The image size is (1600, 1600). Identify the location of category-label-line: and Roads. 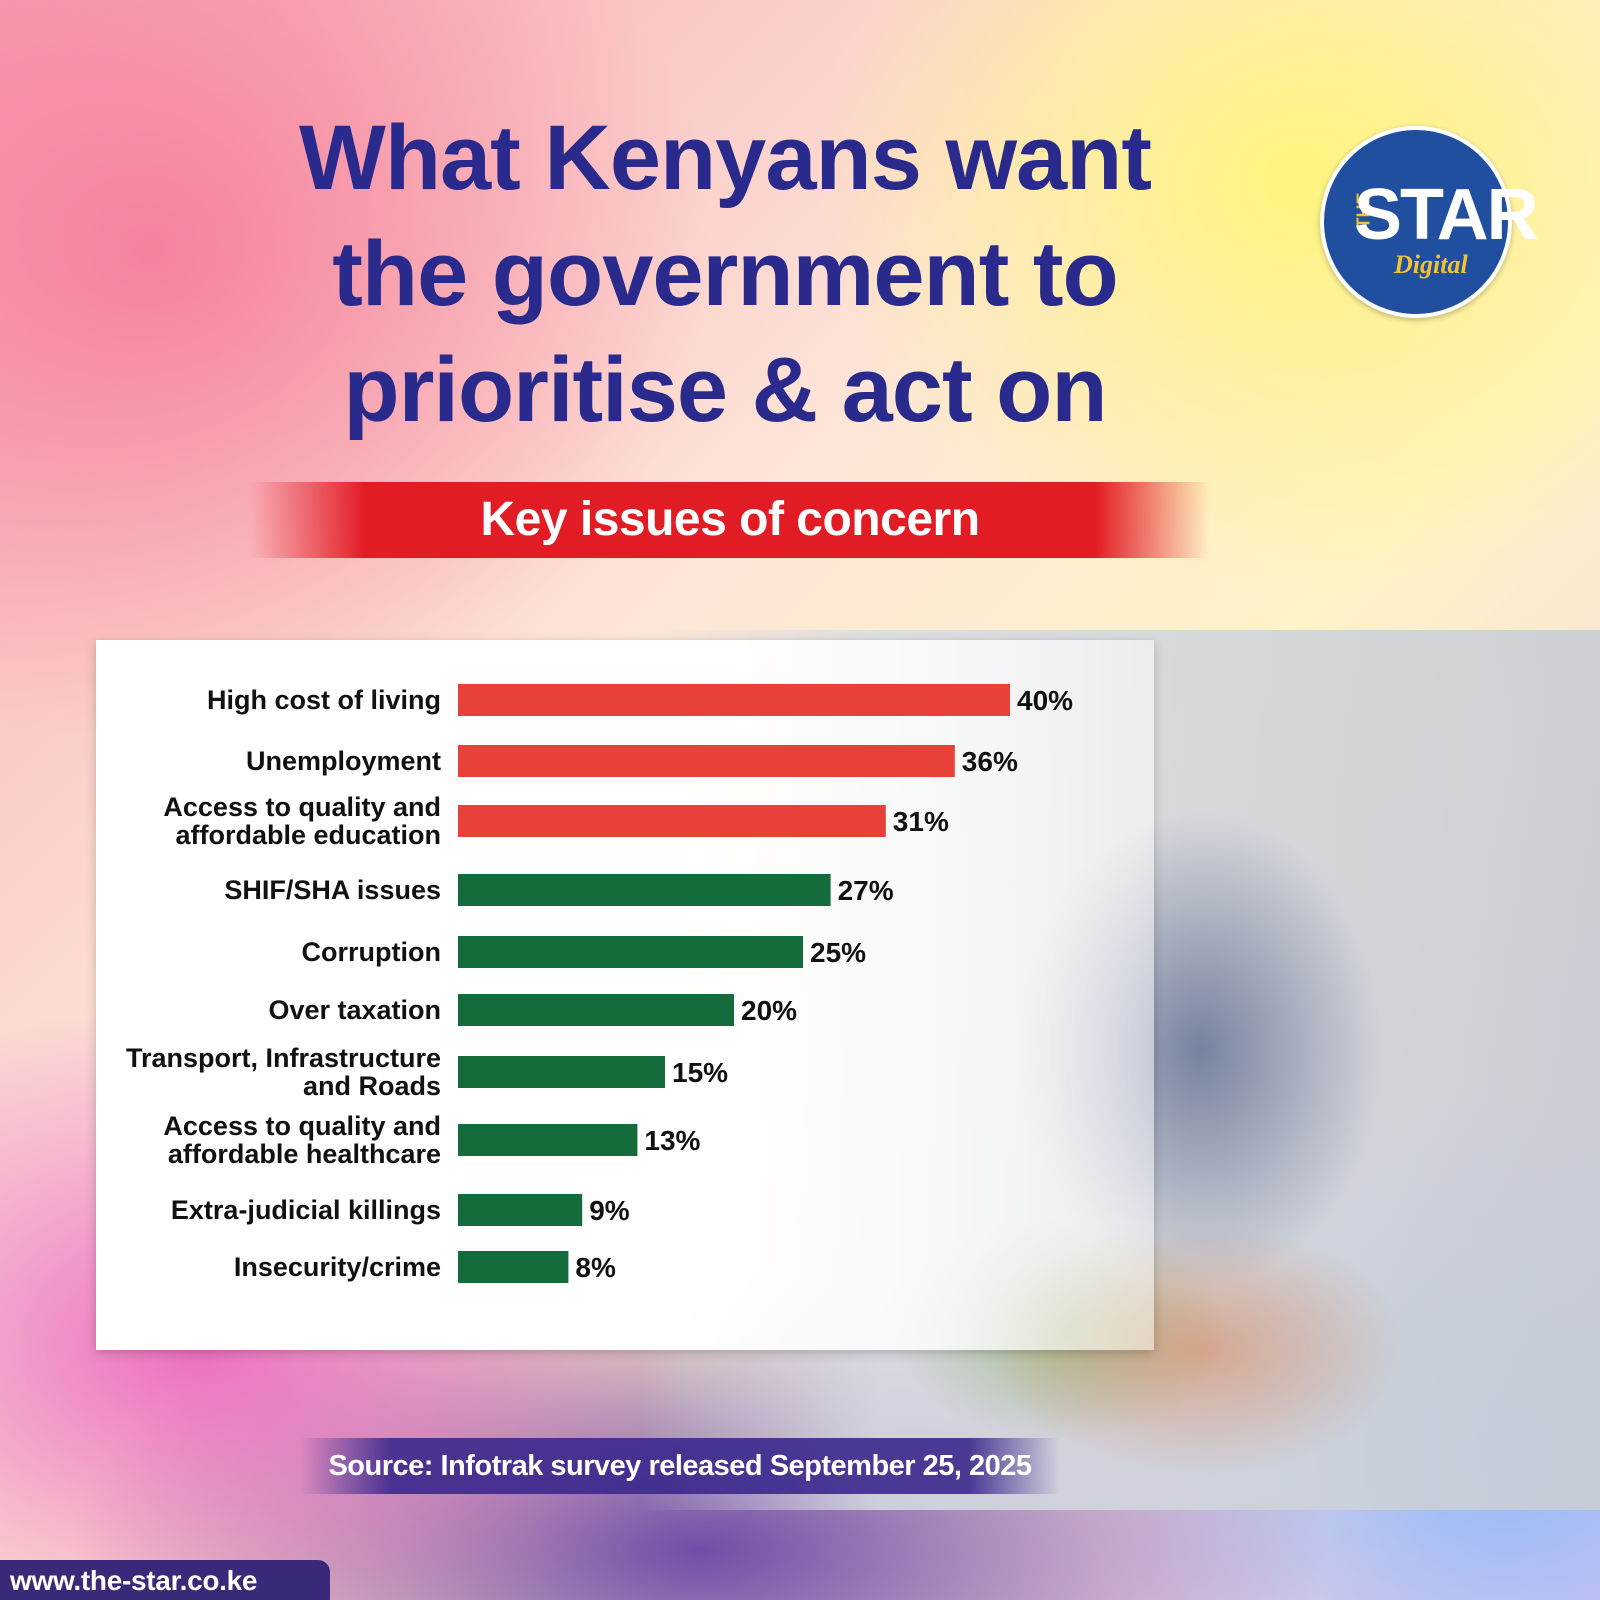
(372, 1086).